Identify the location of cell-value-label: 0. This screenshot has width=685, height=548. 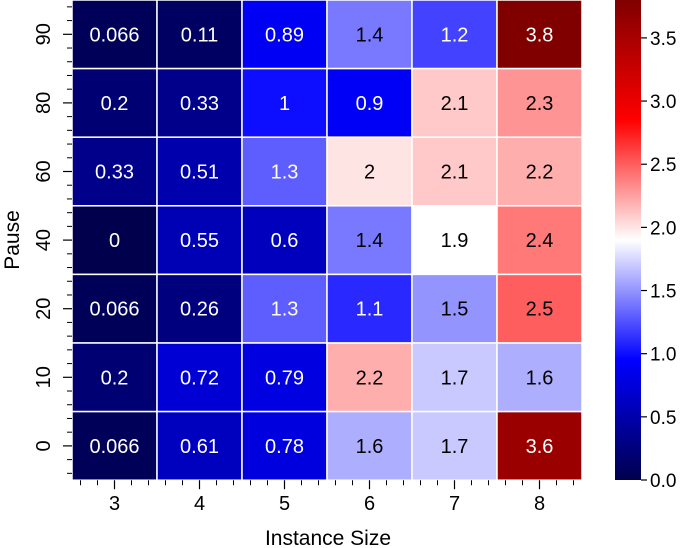
(114, 241).